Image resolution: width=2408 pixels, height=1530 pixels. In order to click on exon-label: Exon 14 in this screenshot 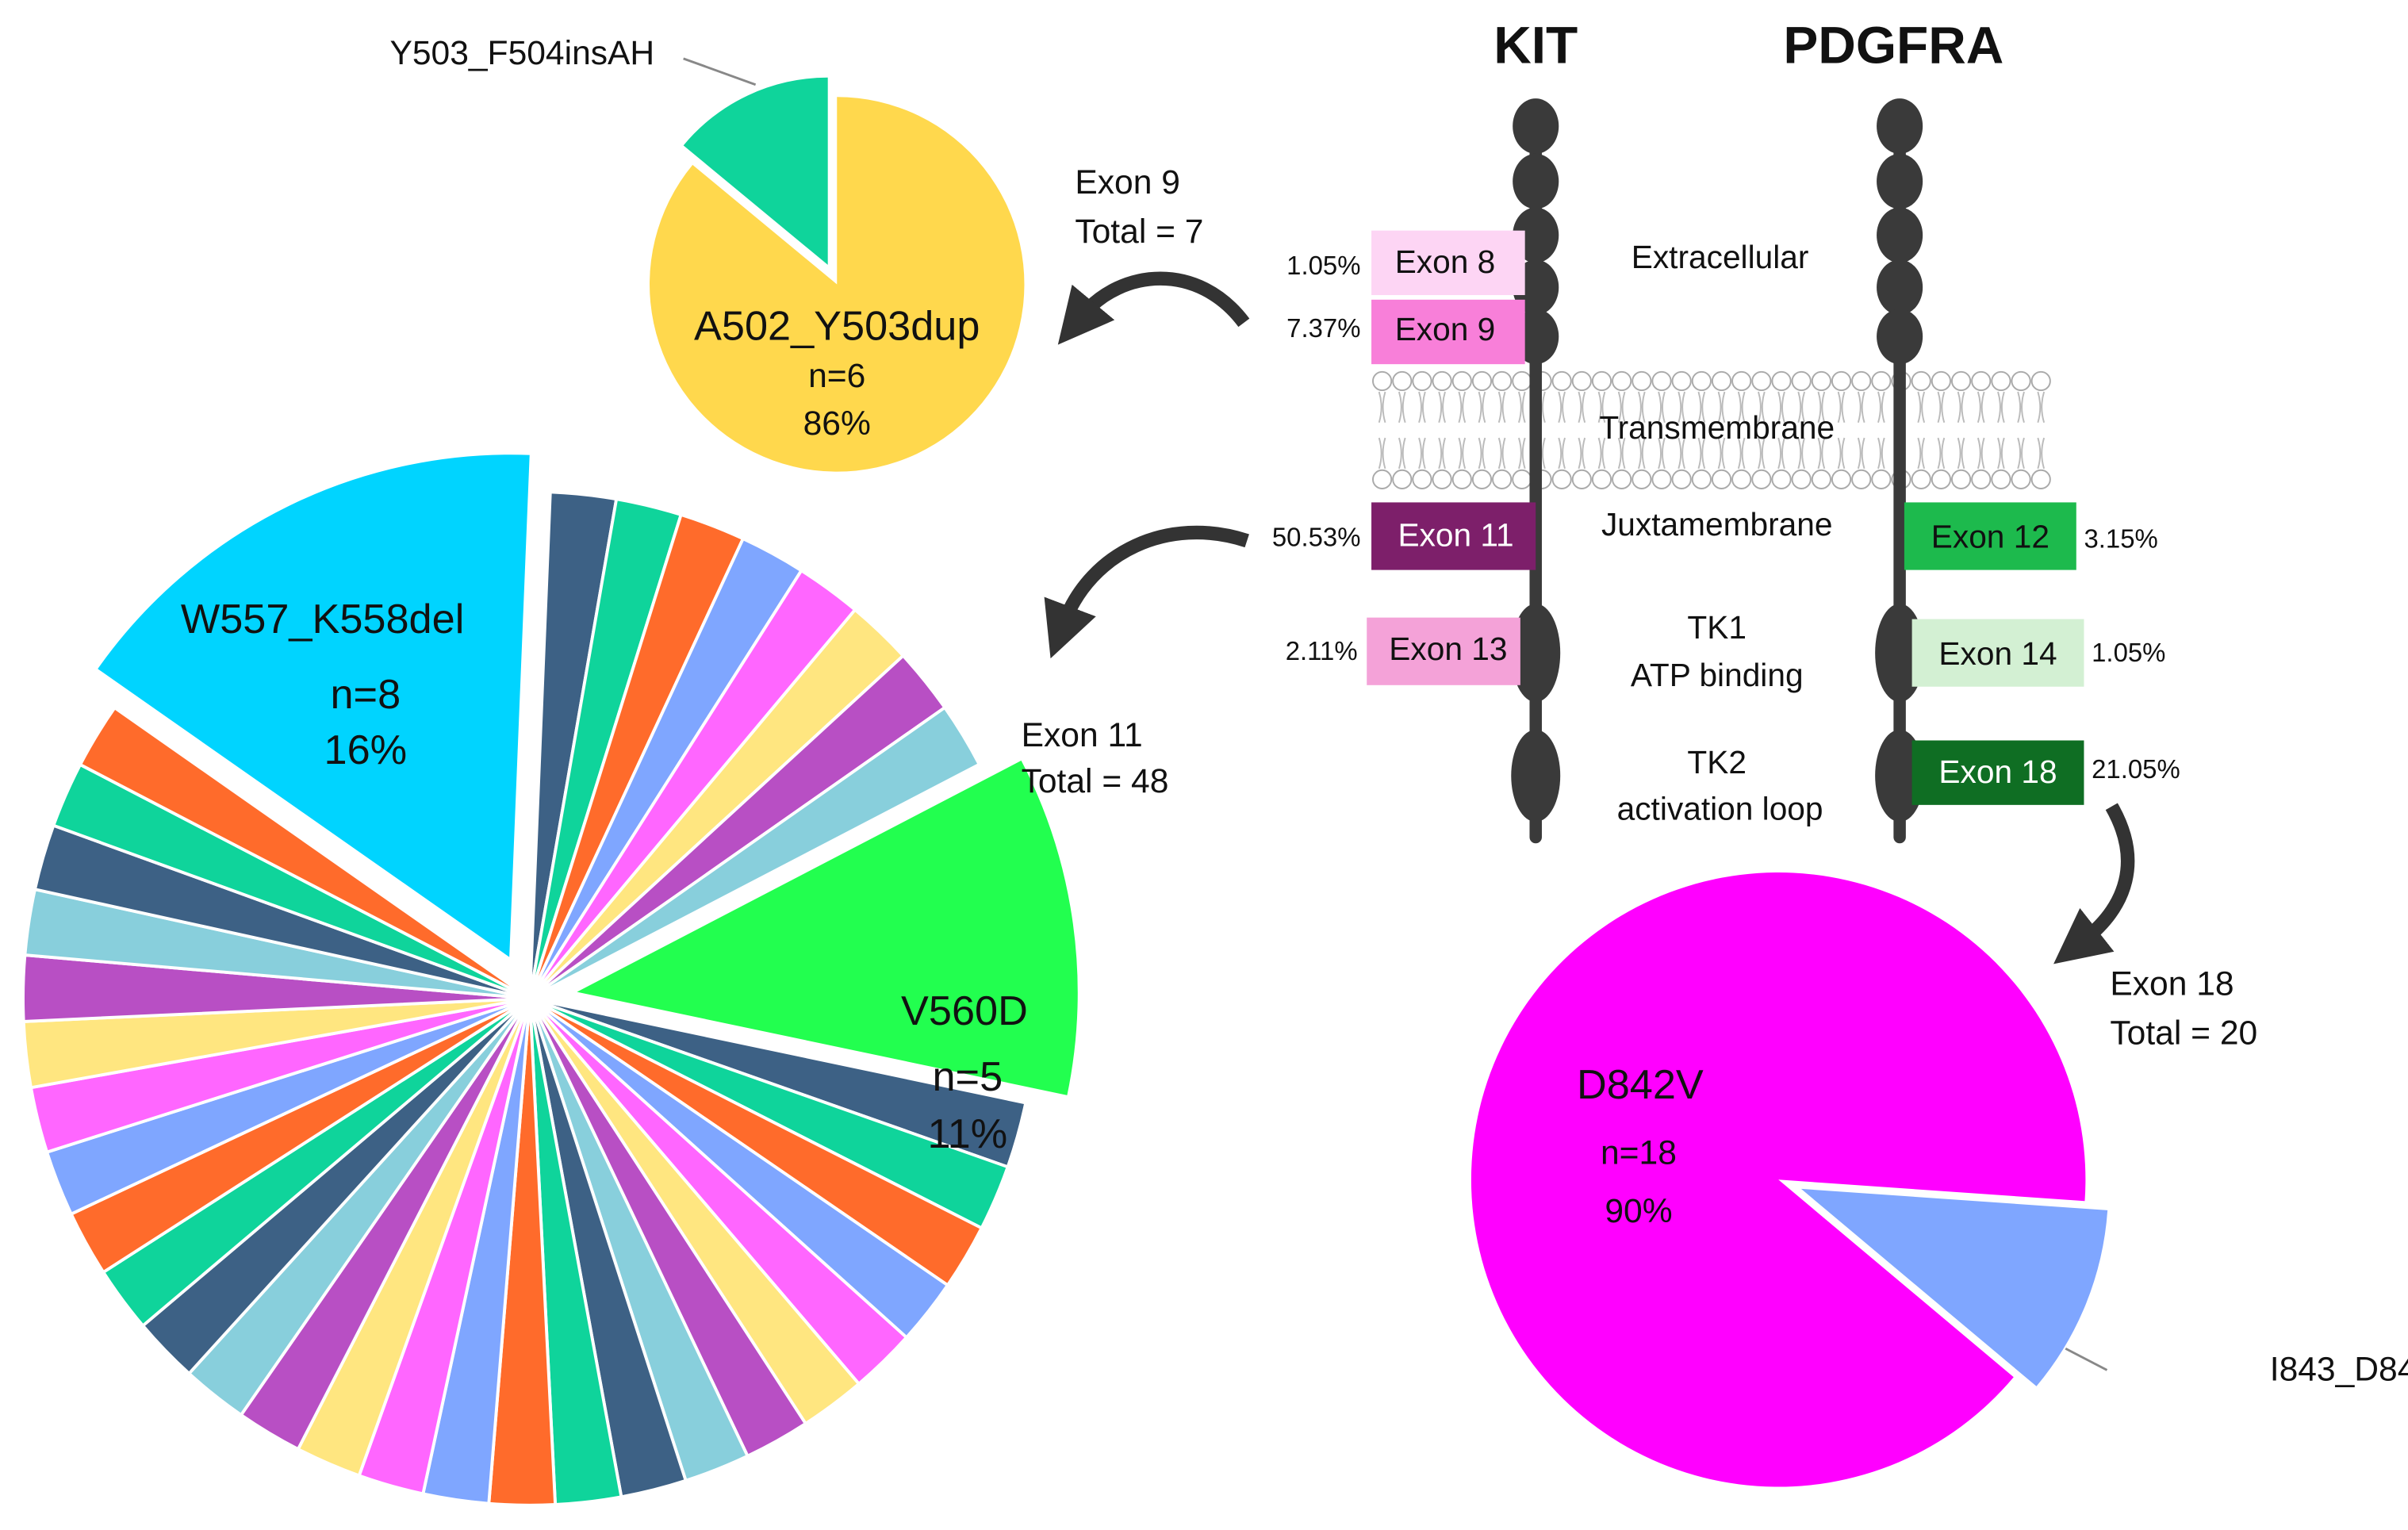, I will do `click(1997, 653)`.